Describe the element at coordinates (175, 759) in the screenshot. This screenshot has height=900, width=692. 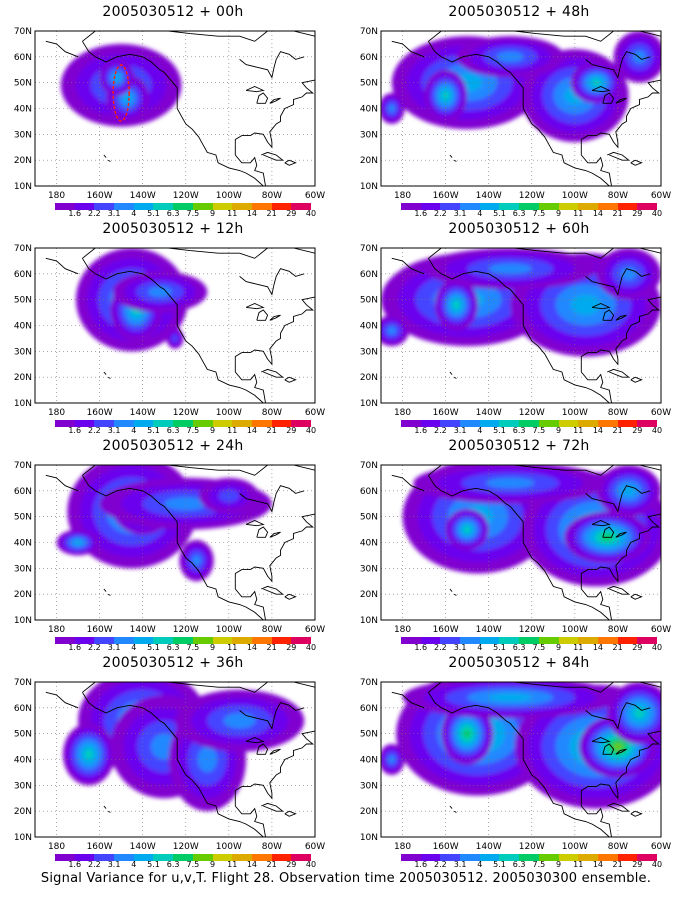
I see `plot-frame` at that location.